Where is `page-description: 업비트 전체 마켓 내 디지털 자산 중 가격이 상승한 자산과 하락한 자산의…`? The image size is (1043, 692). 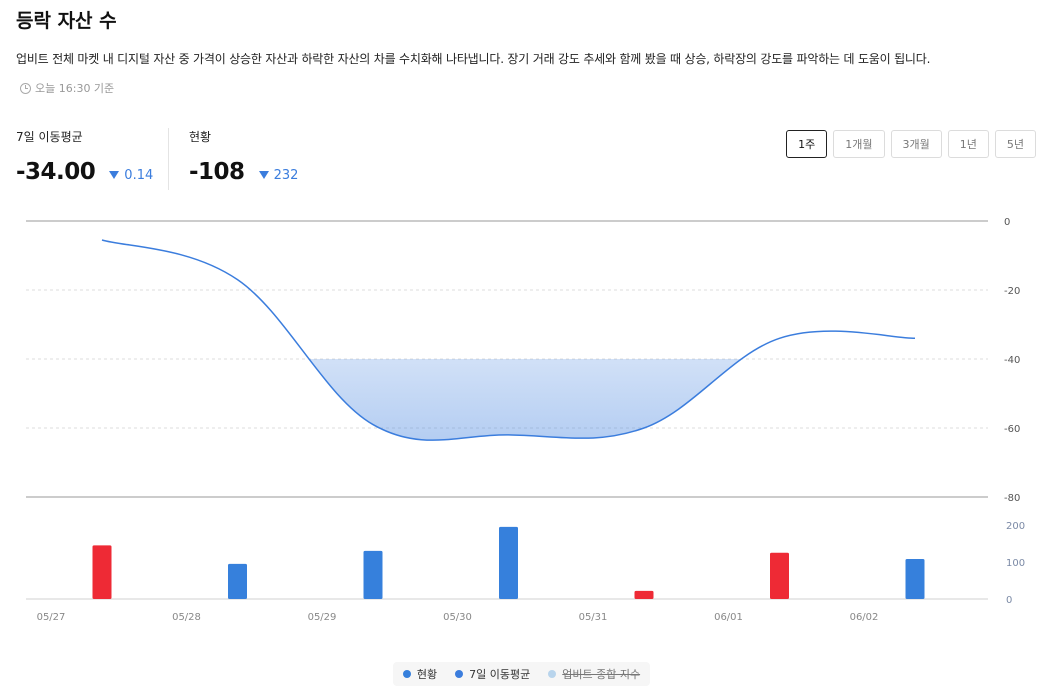
page-description: 업비트 전체 마켓 내 디지털 자산 중 가격이 상승한 자산과 하락한 자산의… is located at coordinates (473, 59).